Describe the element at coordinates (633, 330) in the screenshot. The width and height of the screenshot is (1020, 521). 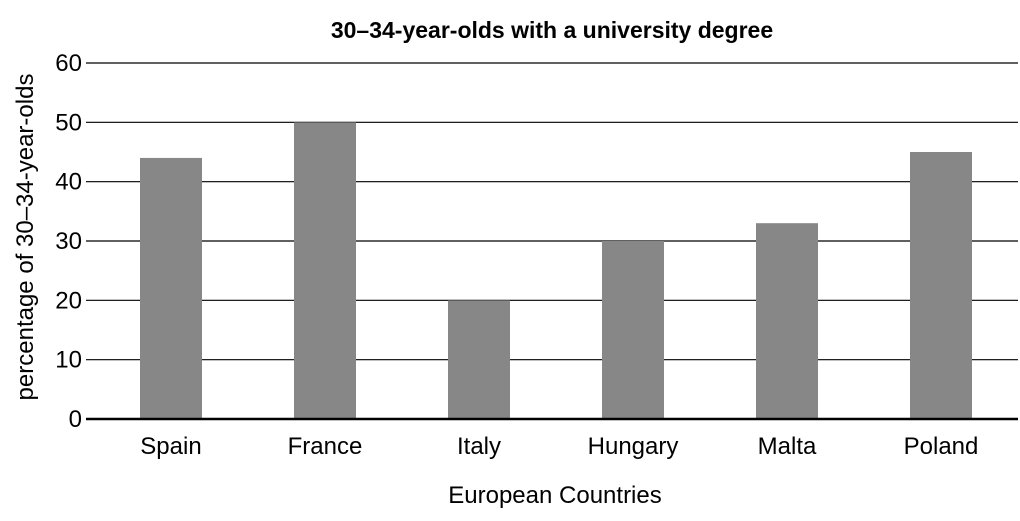
I see `bar-hungary` at that location.